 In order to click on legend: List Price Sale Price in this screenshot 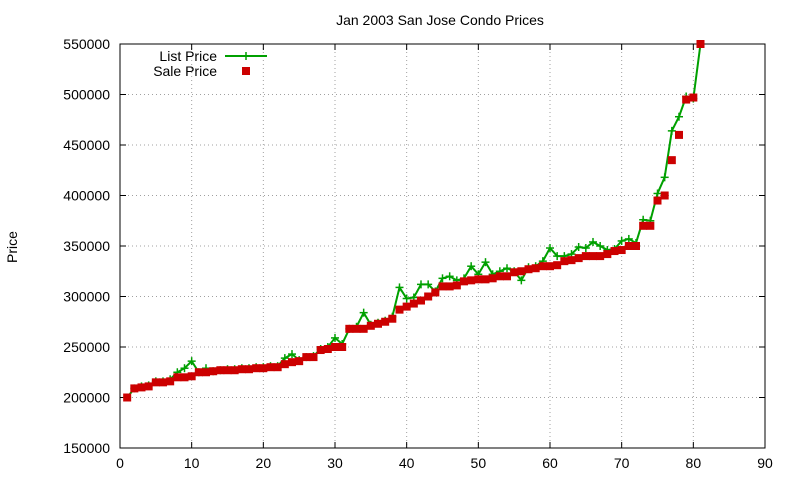, I will do `click(210, 63)`.